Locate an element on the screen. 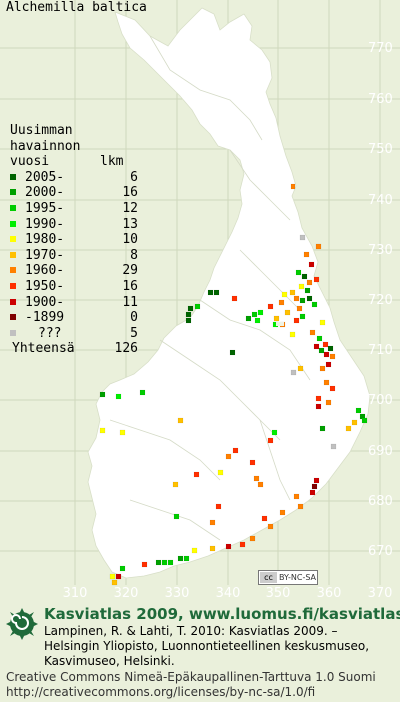  legend-item-label: 1950- is located at coordinates (45, 286).